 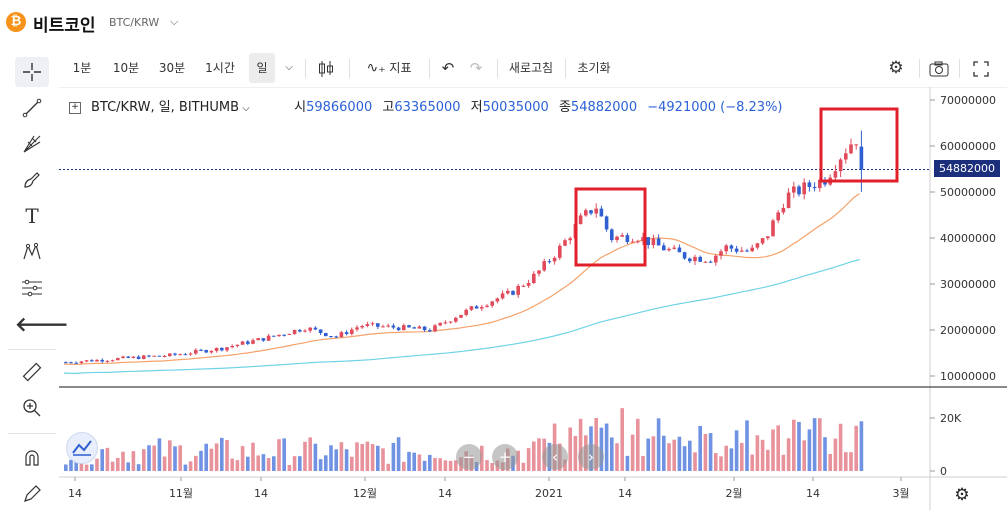 I want to click on fullscreen-icon, so click(x=981, y=68).